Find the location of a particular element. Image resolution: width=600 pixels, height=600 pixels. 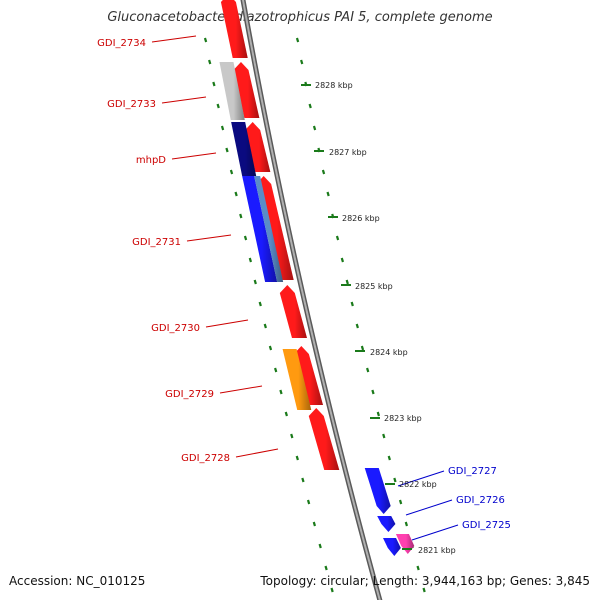

gene-label-left: GDI_2730 is located at coordinates (175, 328).